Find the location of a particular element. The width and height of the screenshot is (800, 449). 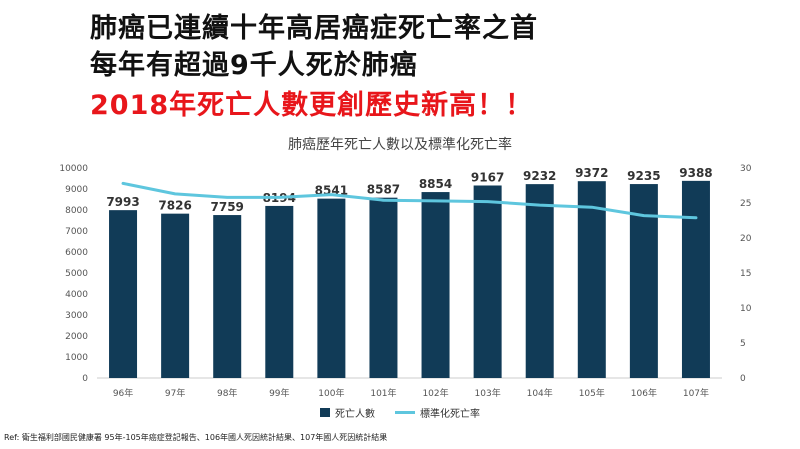

bar-value-label: 9372 is located at coordinates (591, 173).